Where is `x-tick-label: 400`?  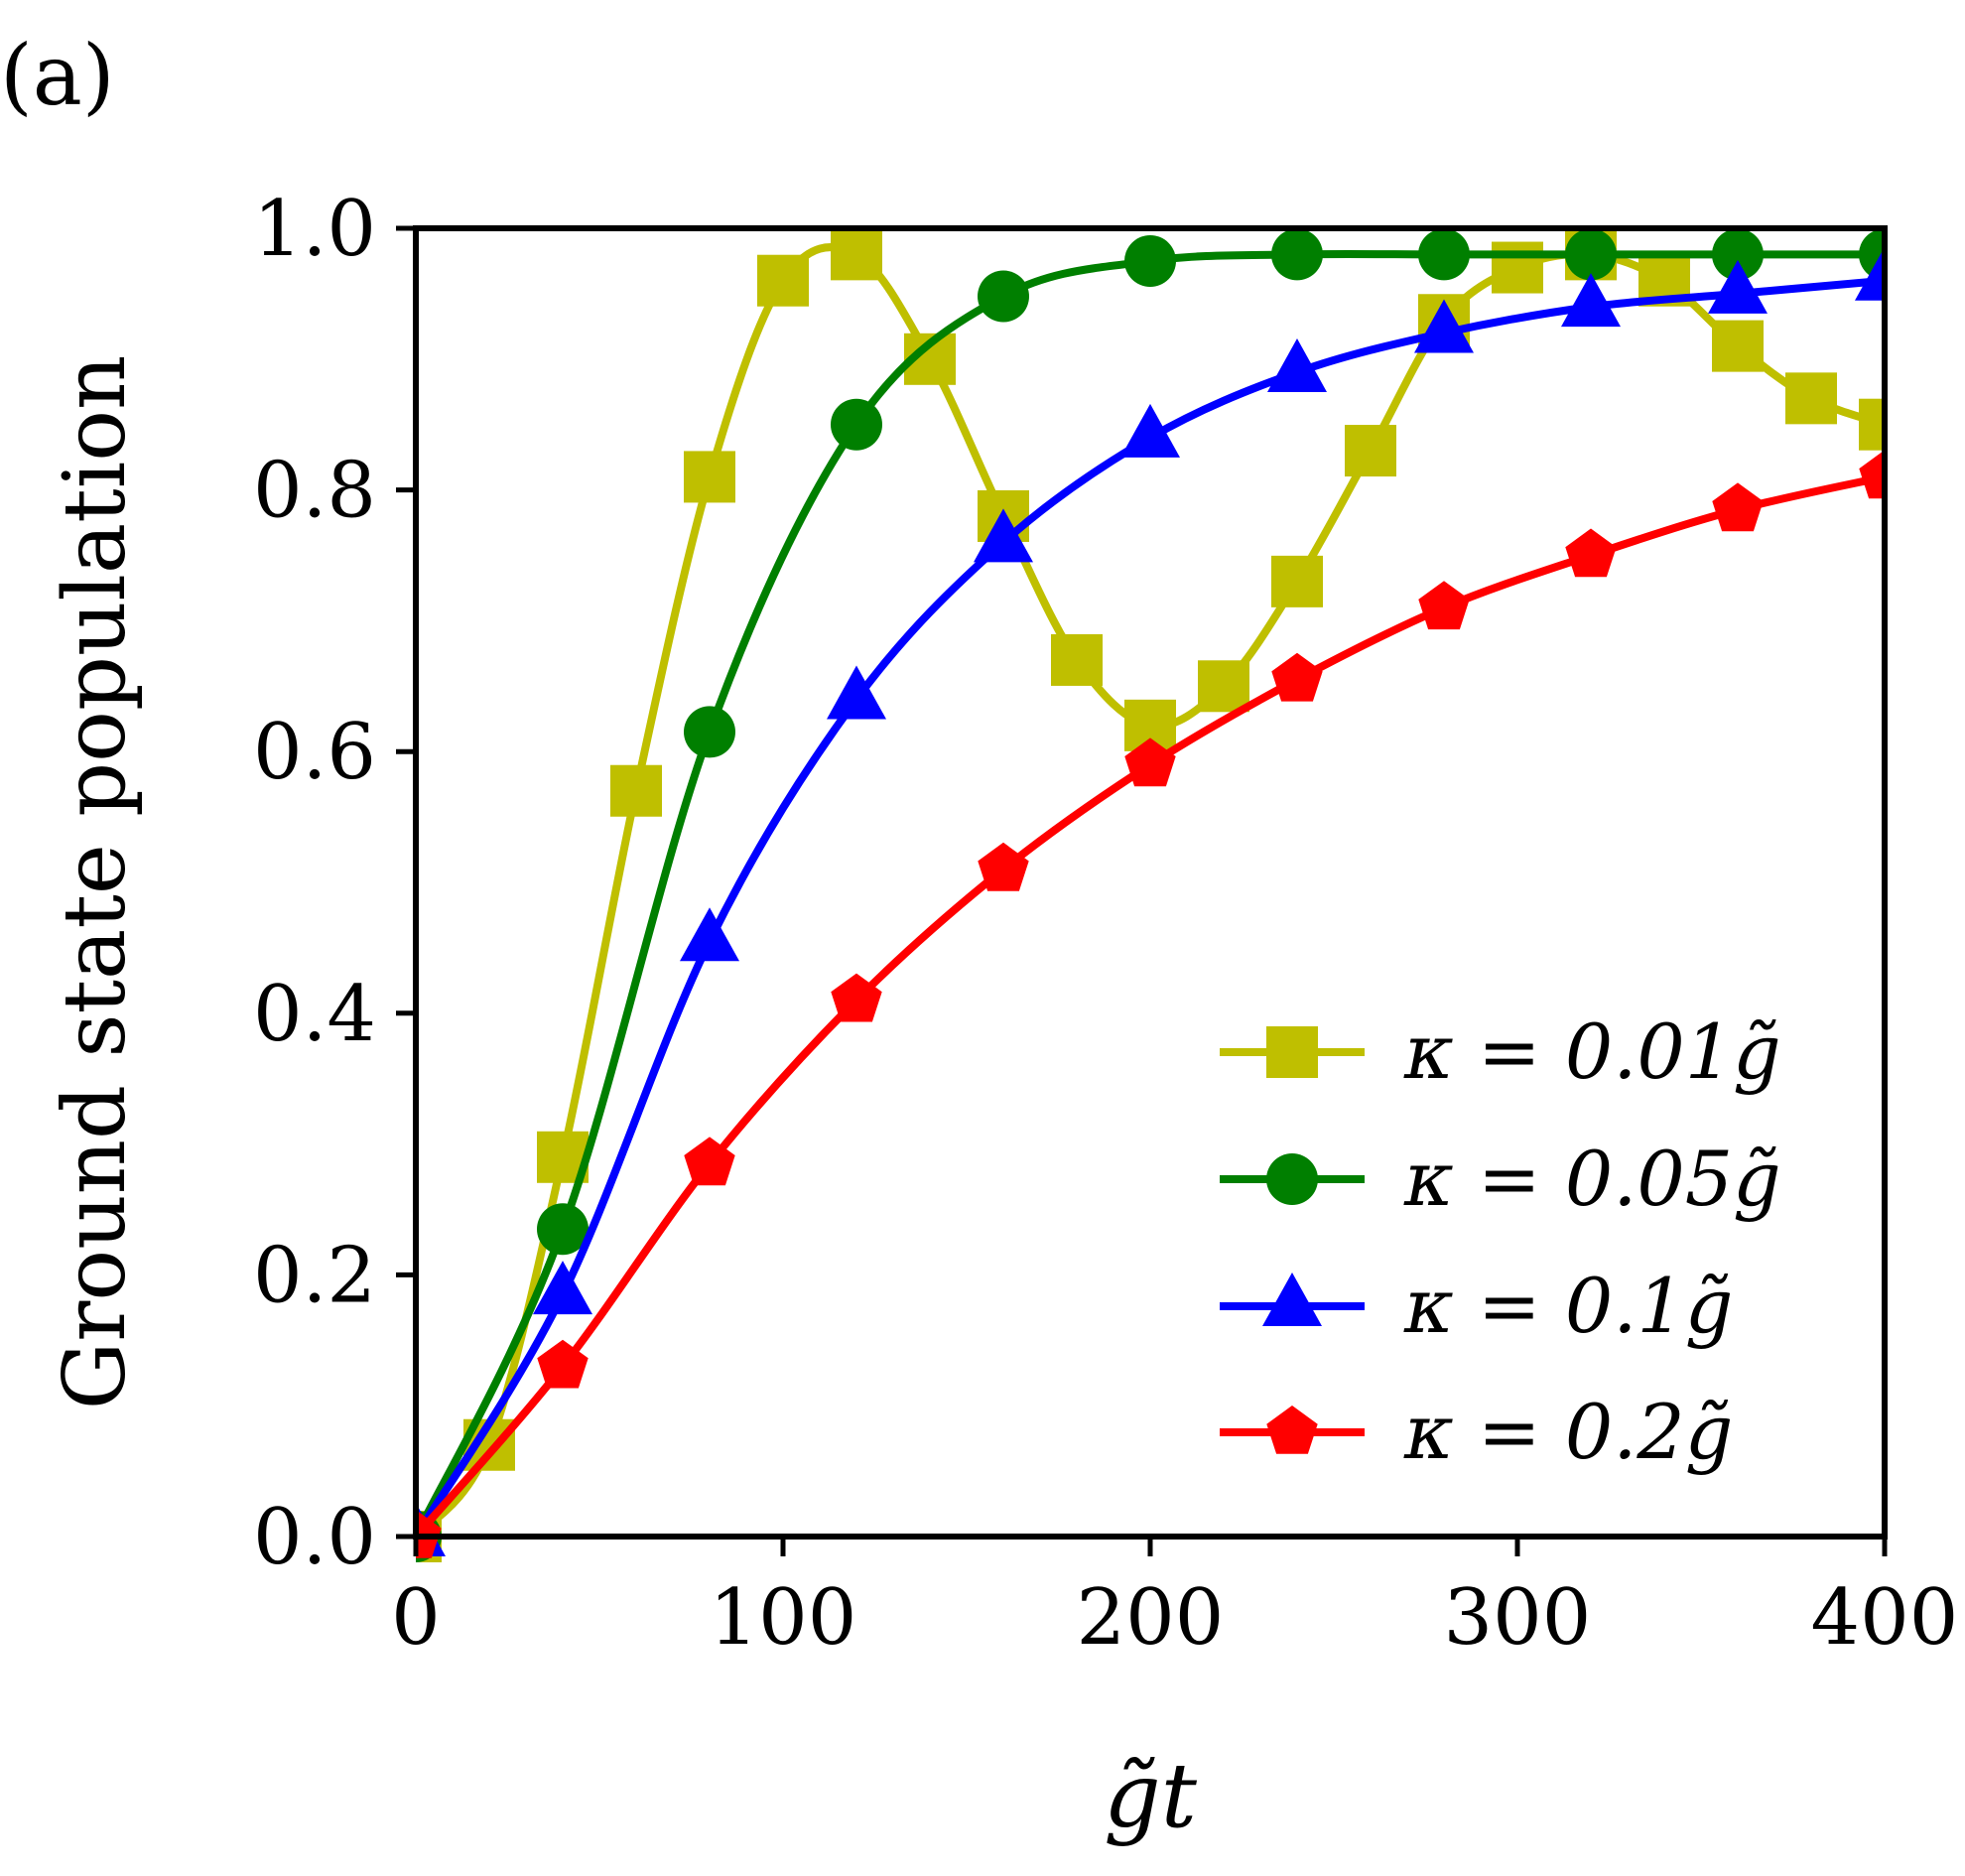
x-tick-label: 400 is located at coordinates (1885, 1618).